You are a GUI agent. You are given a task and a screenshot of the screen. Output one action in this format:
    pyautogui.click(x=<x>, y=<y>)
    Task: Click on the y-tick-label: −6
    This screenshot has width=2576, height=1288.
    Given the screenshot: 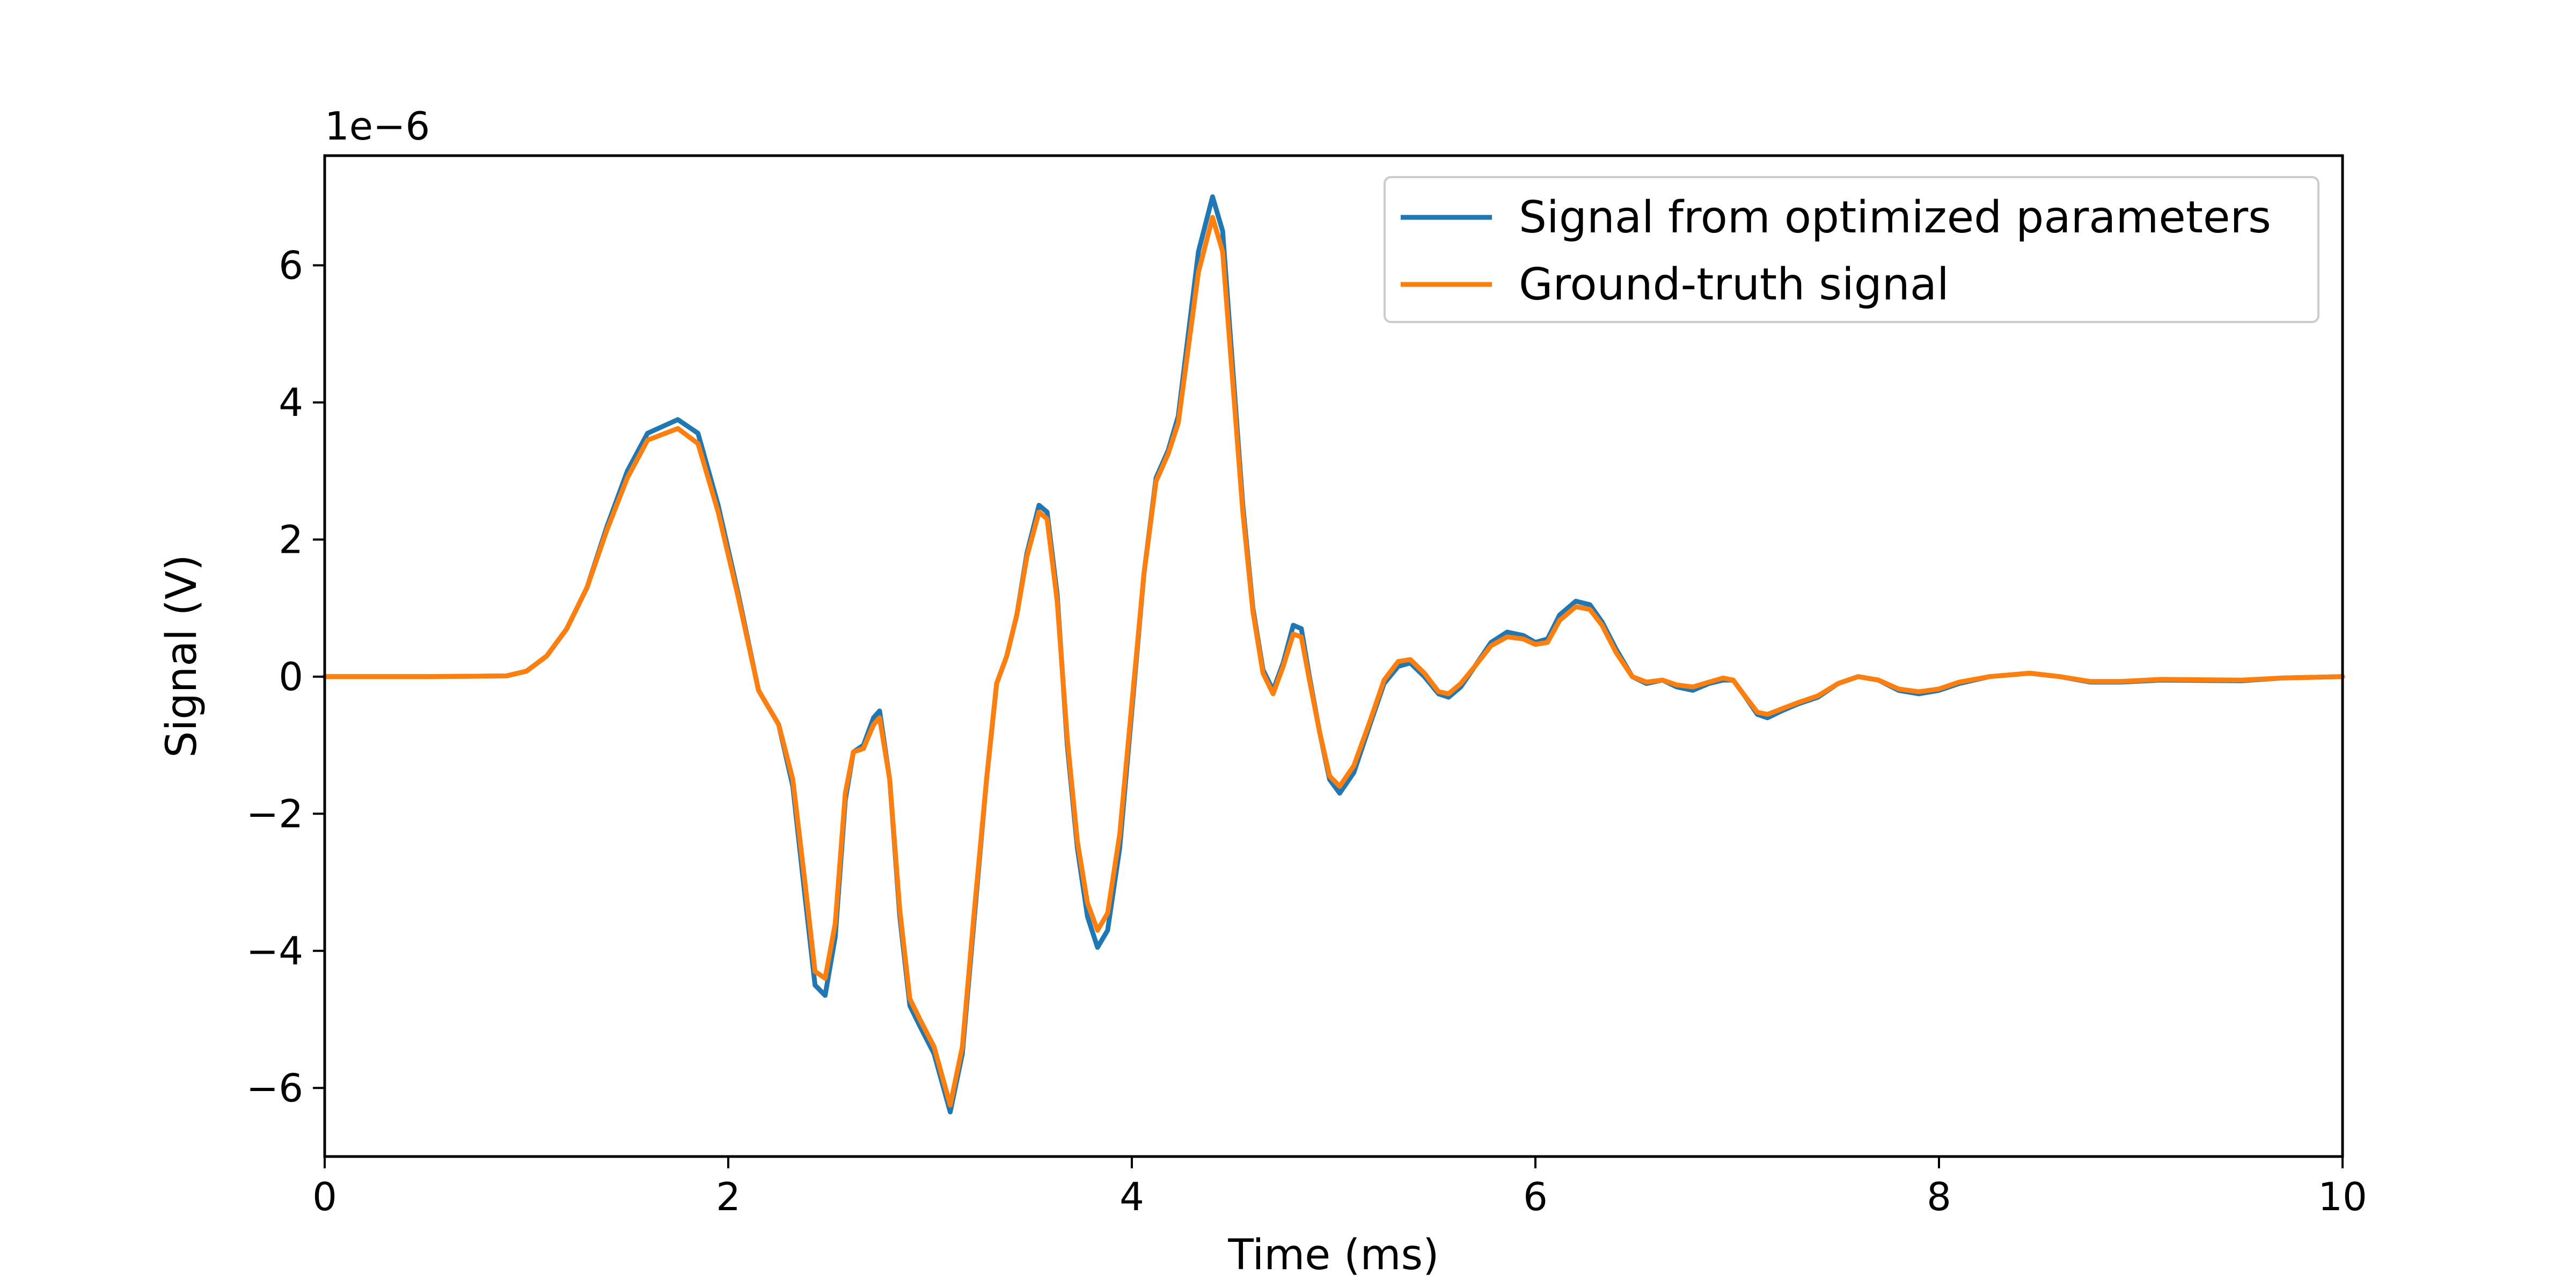 What is the action you would take?
    pyautogui.click(x=274, y=1087)
    